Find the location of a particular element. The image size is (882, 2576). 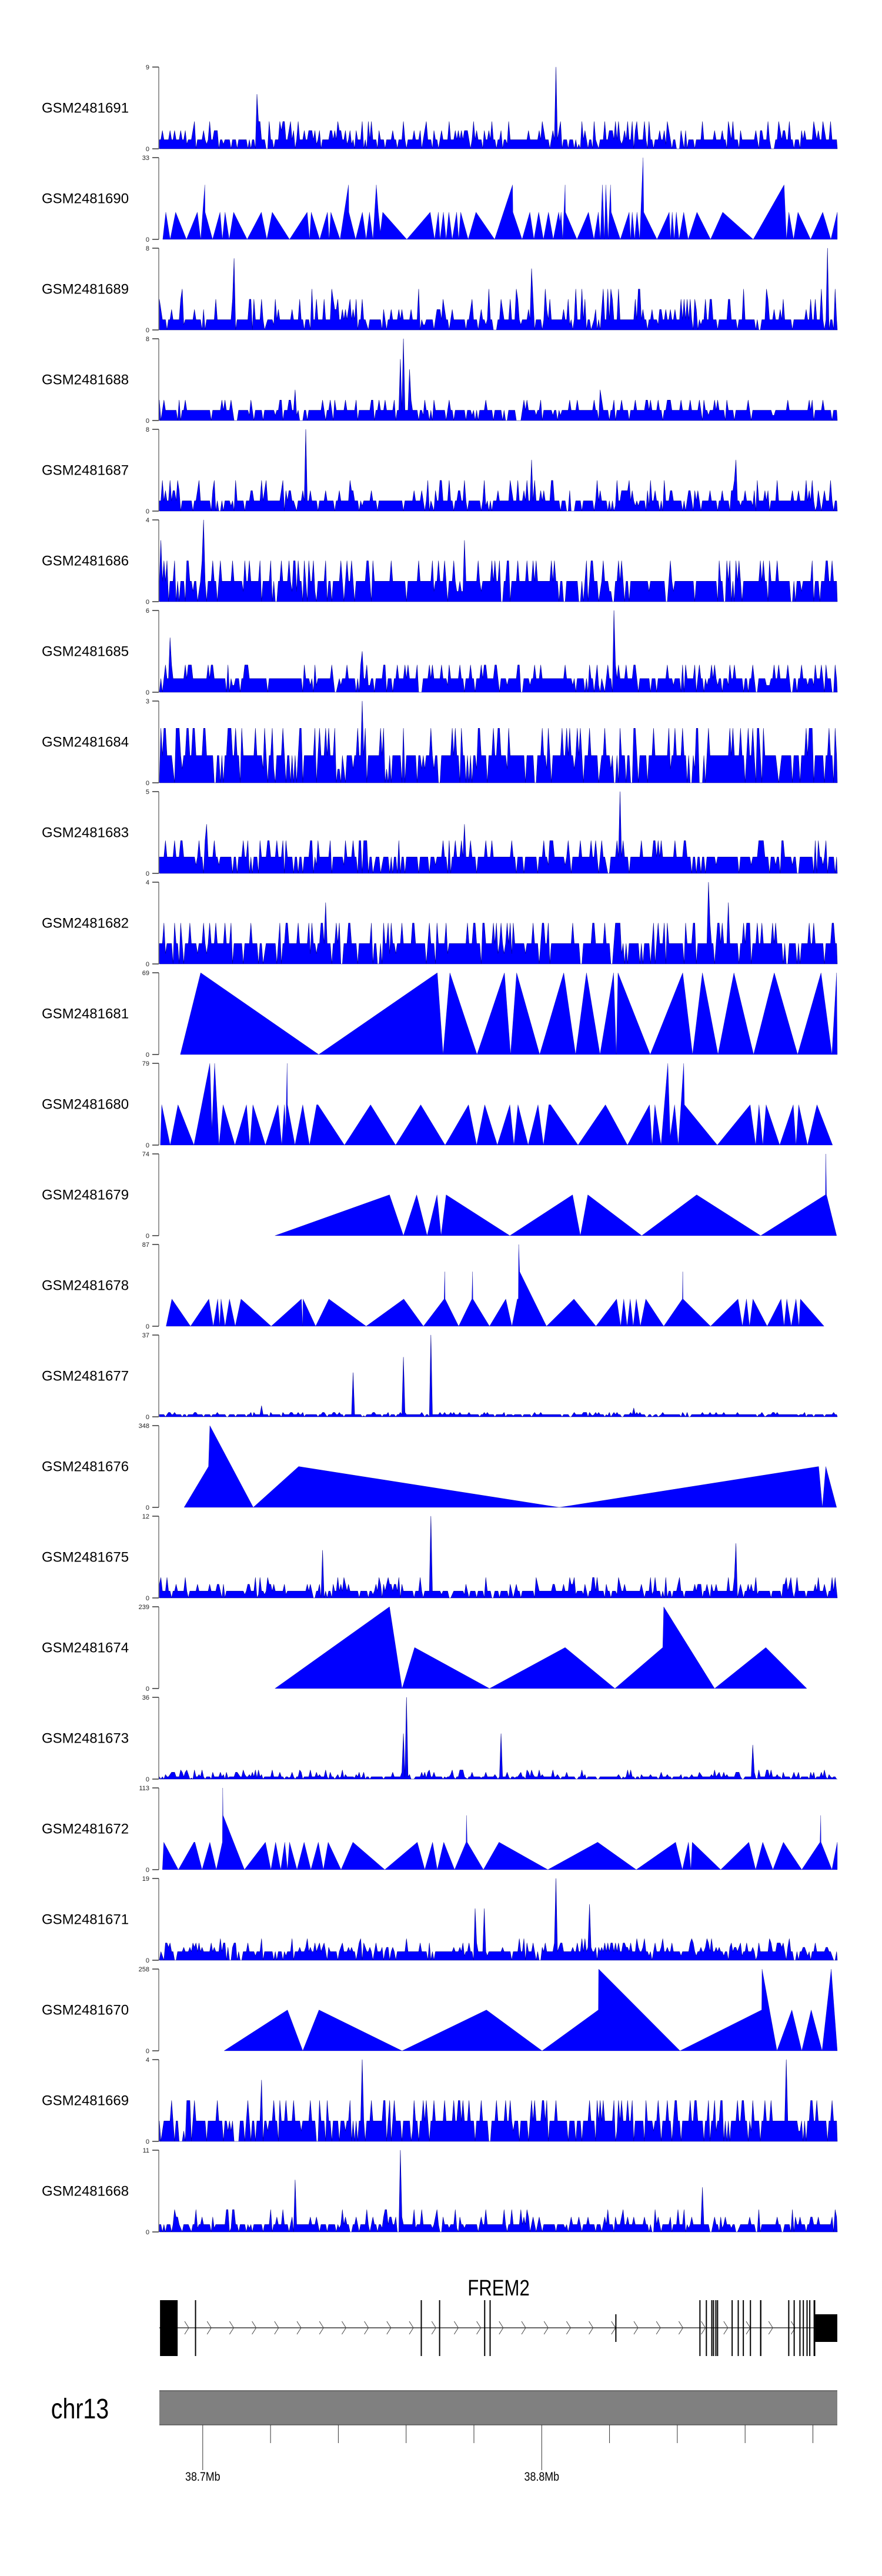

track-gsm2481672: GSM2481672 113 0 is located at coordinates (440, 1829).